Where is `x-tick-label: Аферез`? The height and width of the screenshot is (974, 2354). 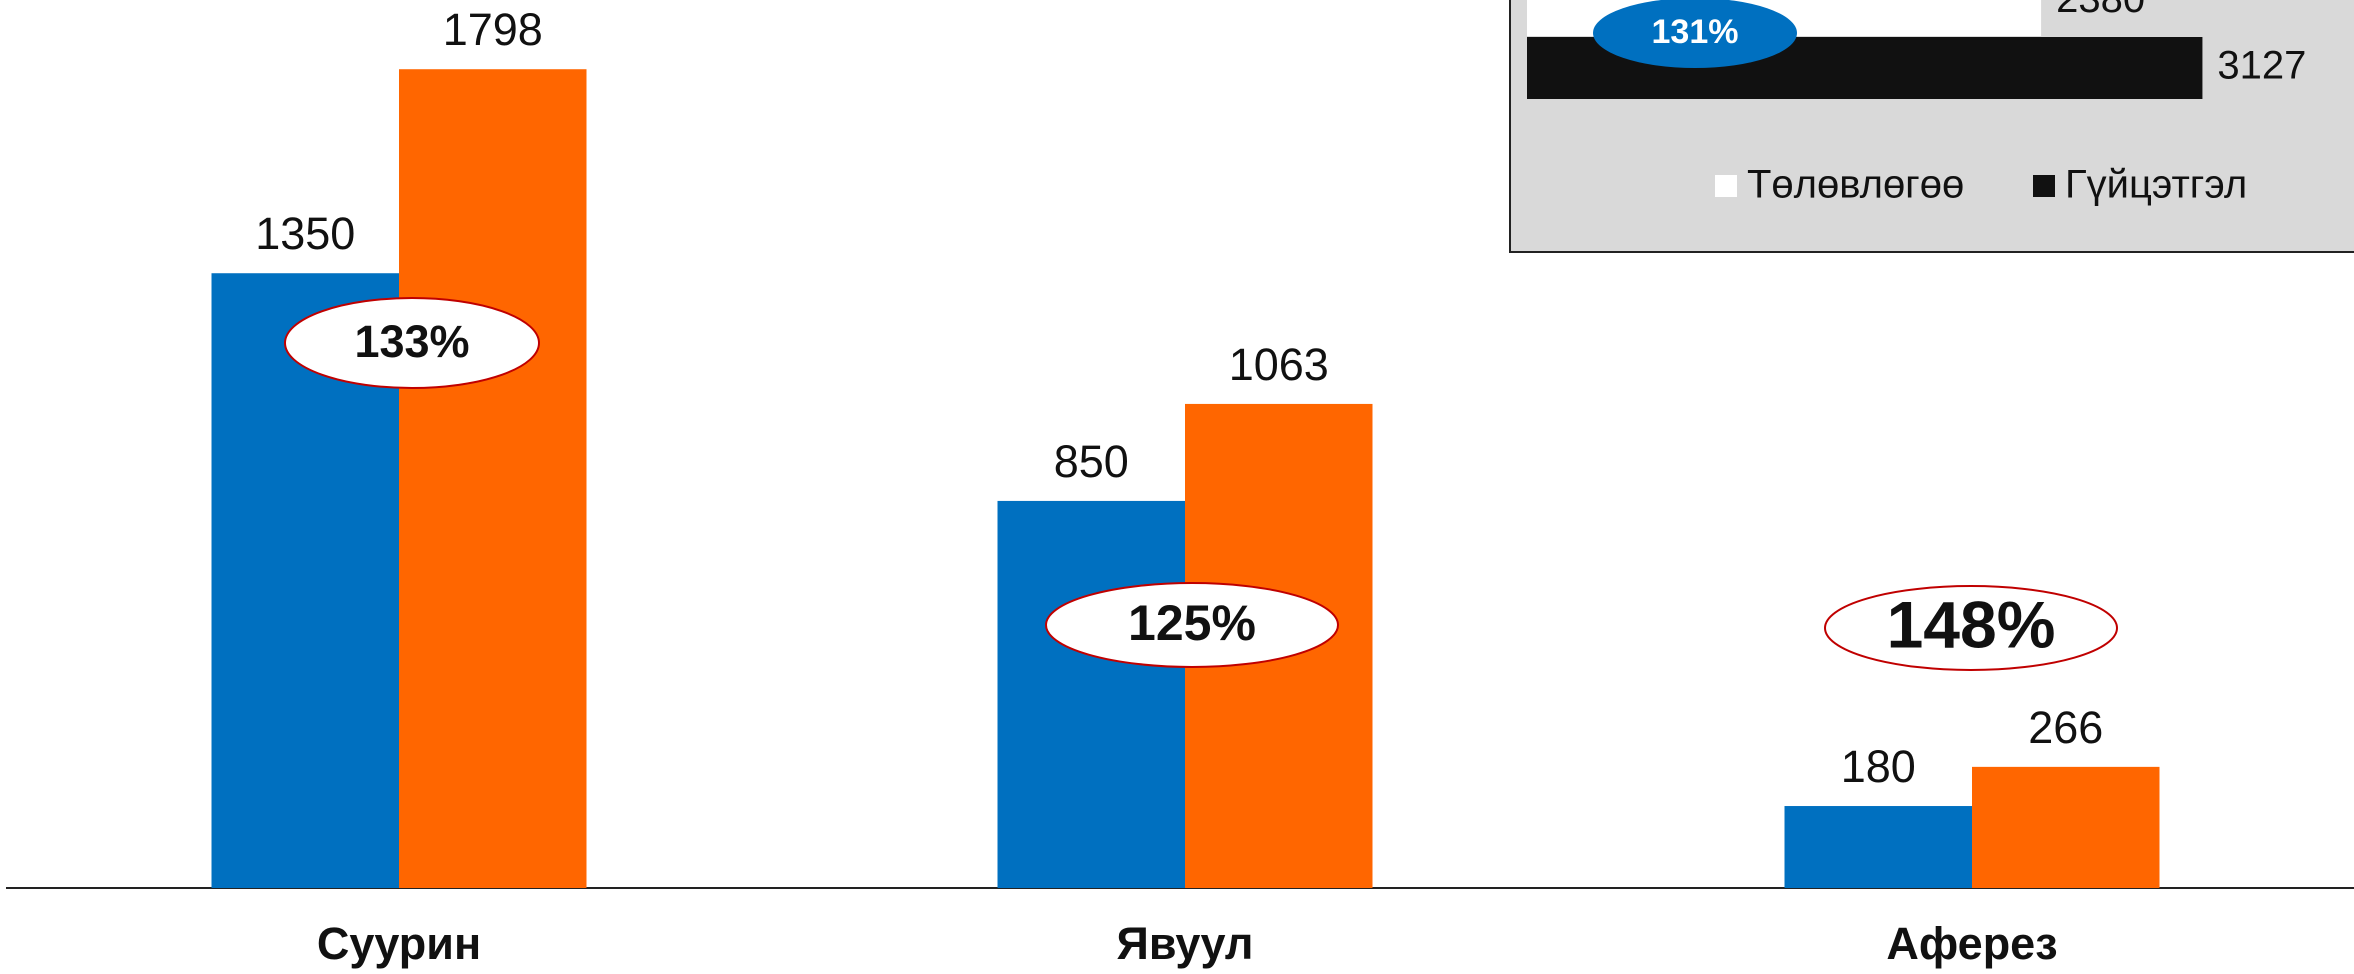 x-tick-label: Аферез is located at coordinates (1971, 943).